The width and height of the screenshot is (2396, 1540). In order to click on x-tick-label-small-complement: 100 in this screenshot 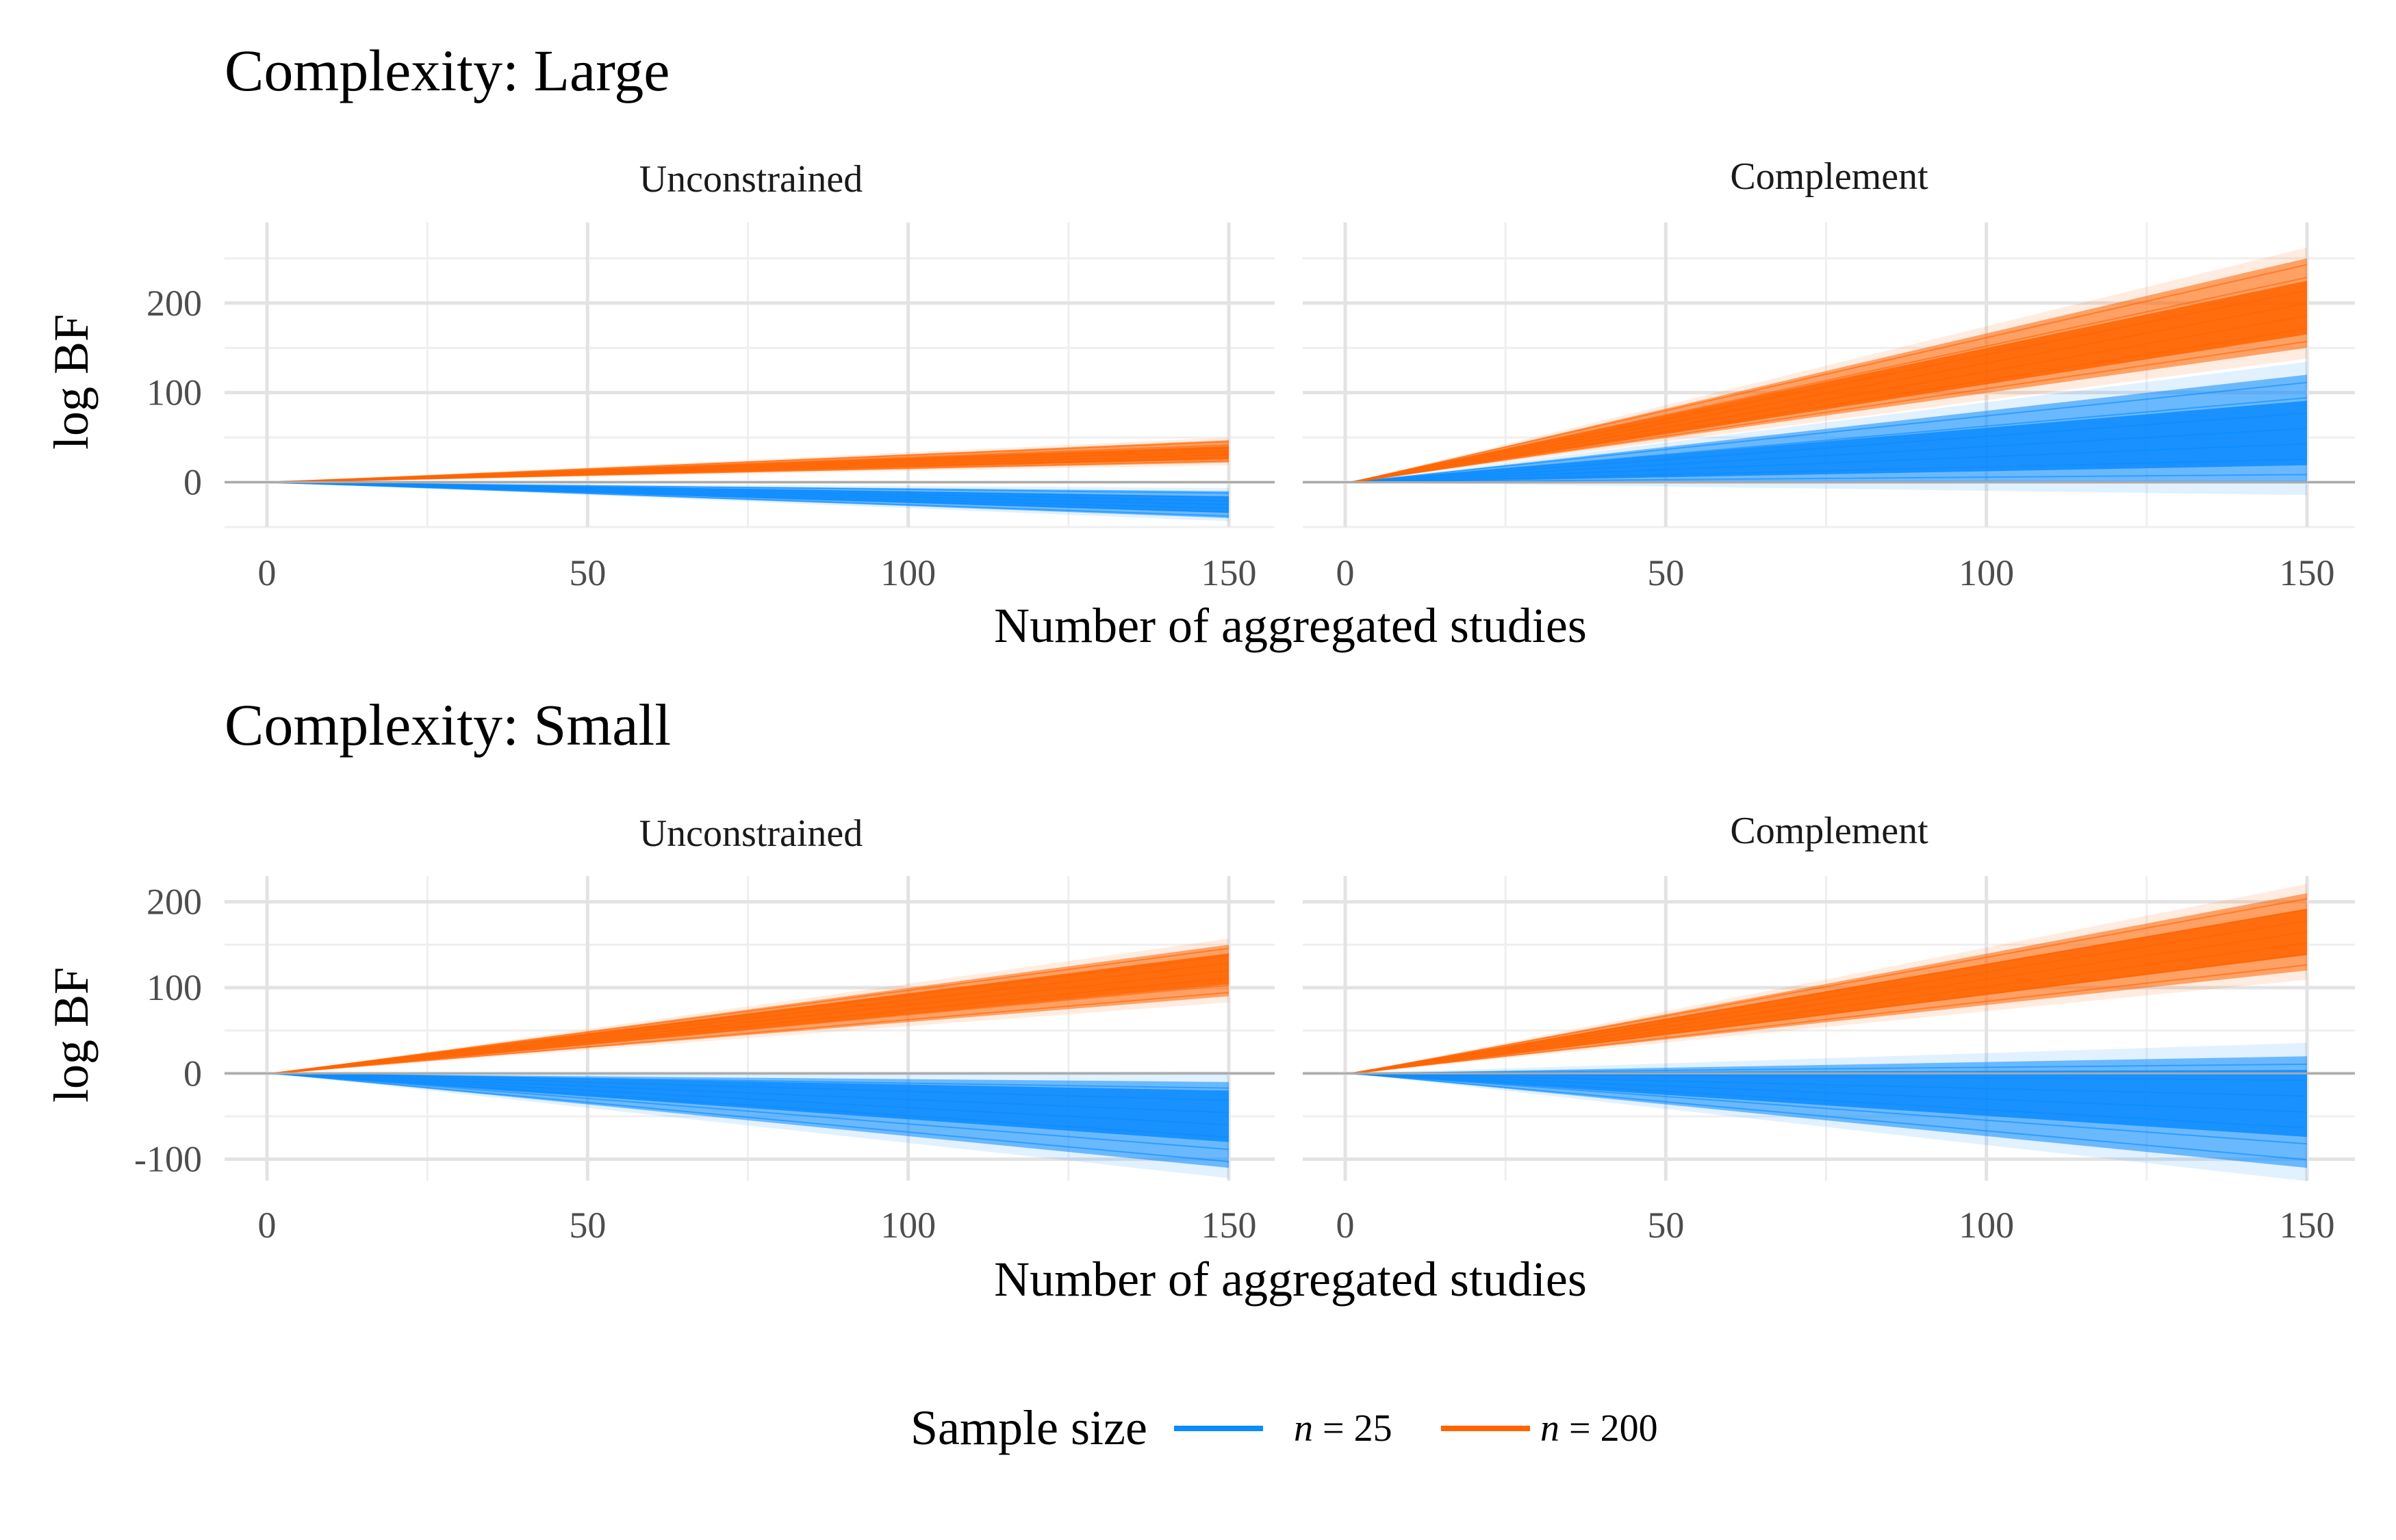, I will do `click(1986, 1225)`.